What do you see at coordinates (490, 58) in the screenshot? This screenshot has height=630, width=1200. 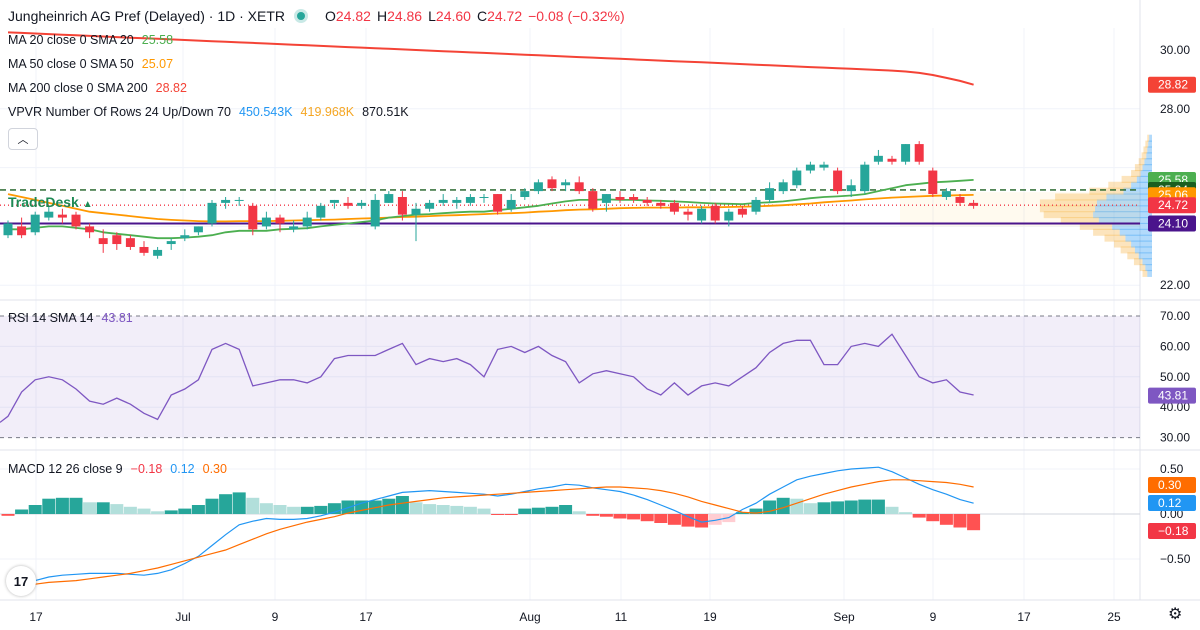 I see `ma200-line` at bounding box center [490, 58].